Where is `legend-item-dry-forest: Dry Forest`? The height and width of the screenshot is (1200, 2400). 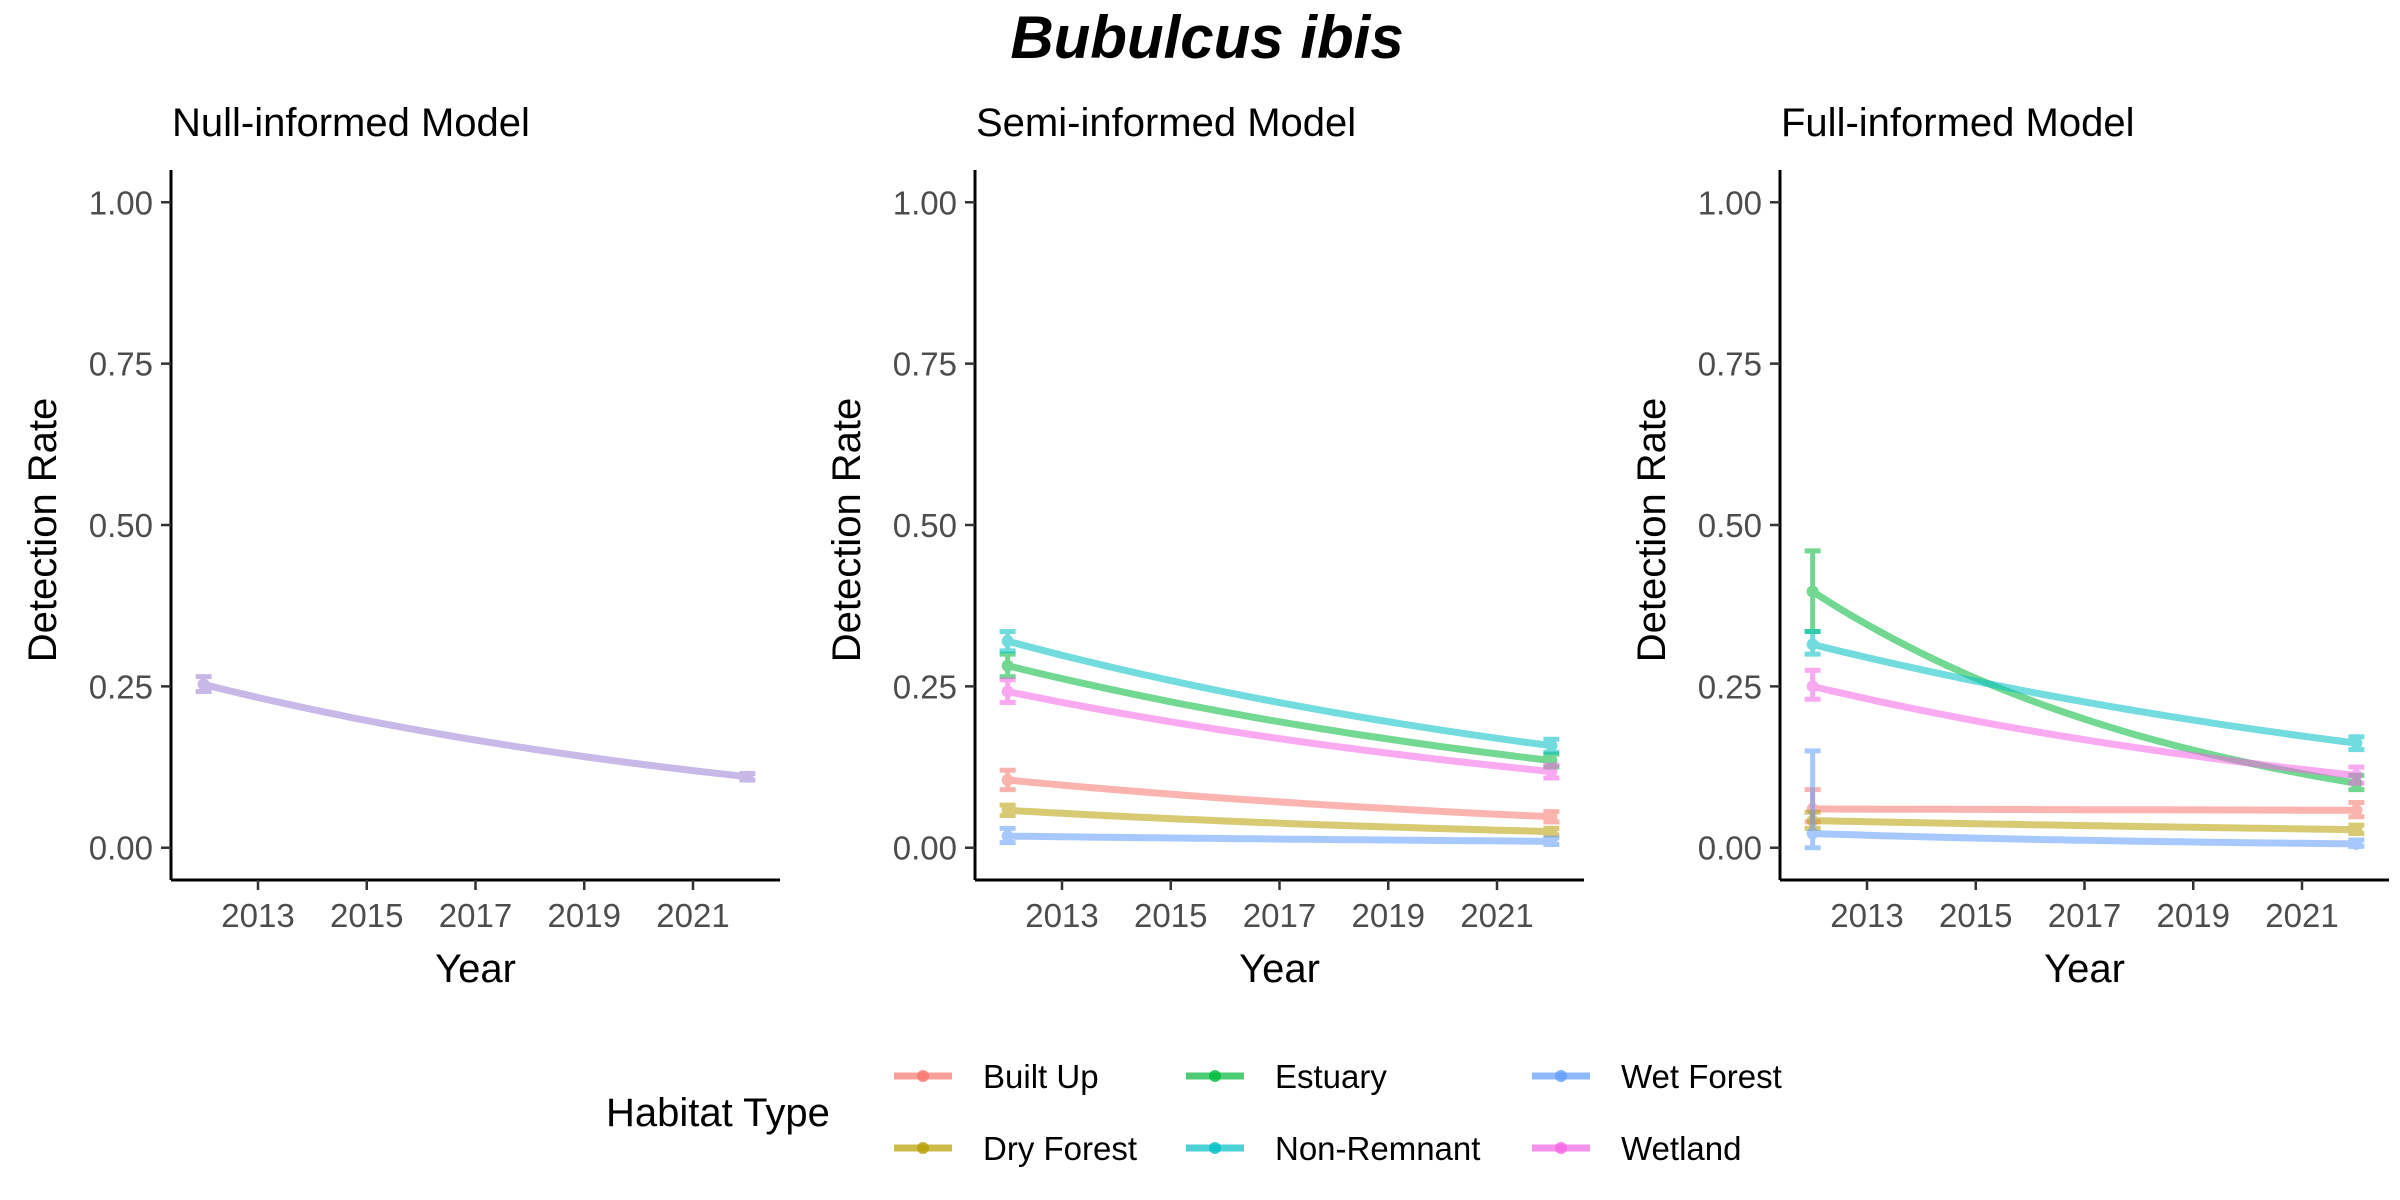
legend-item-dry-forest: Dry Forest is located at coordinates (1015, 1148).